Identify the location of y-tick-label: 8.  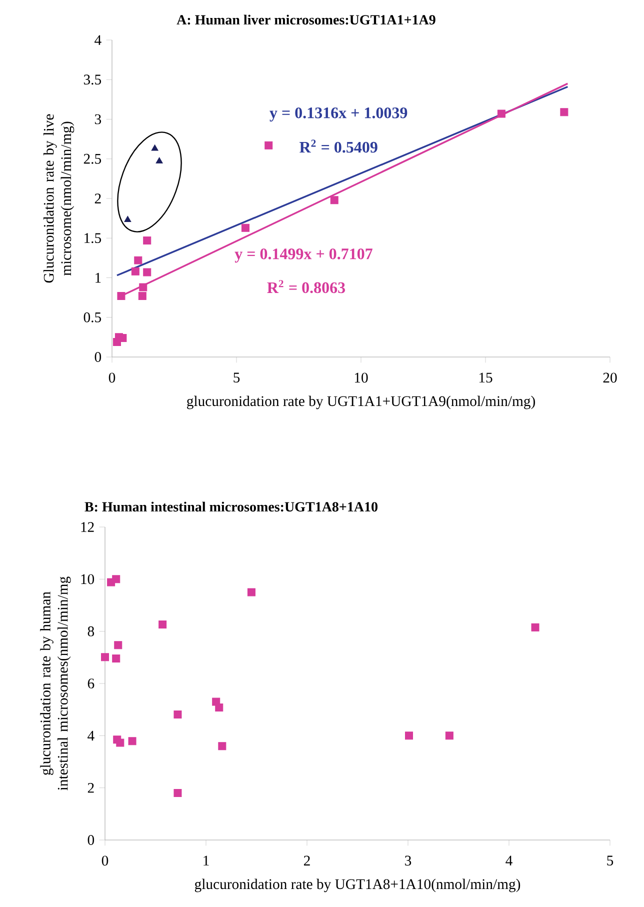
(91, 631).